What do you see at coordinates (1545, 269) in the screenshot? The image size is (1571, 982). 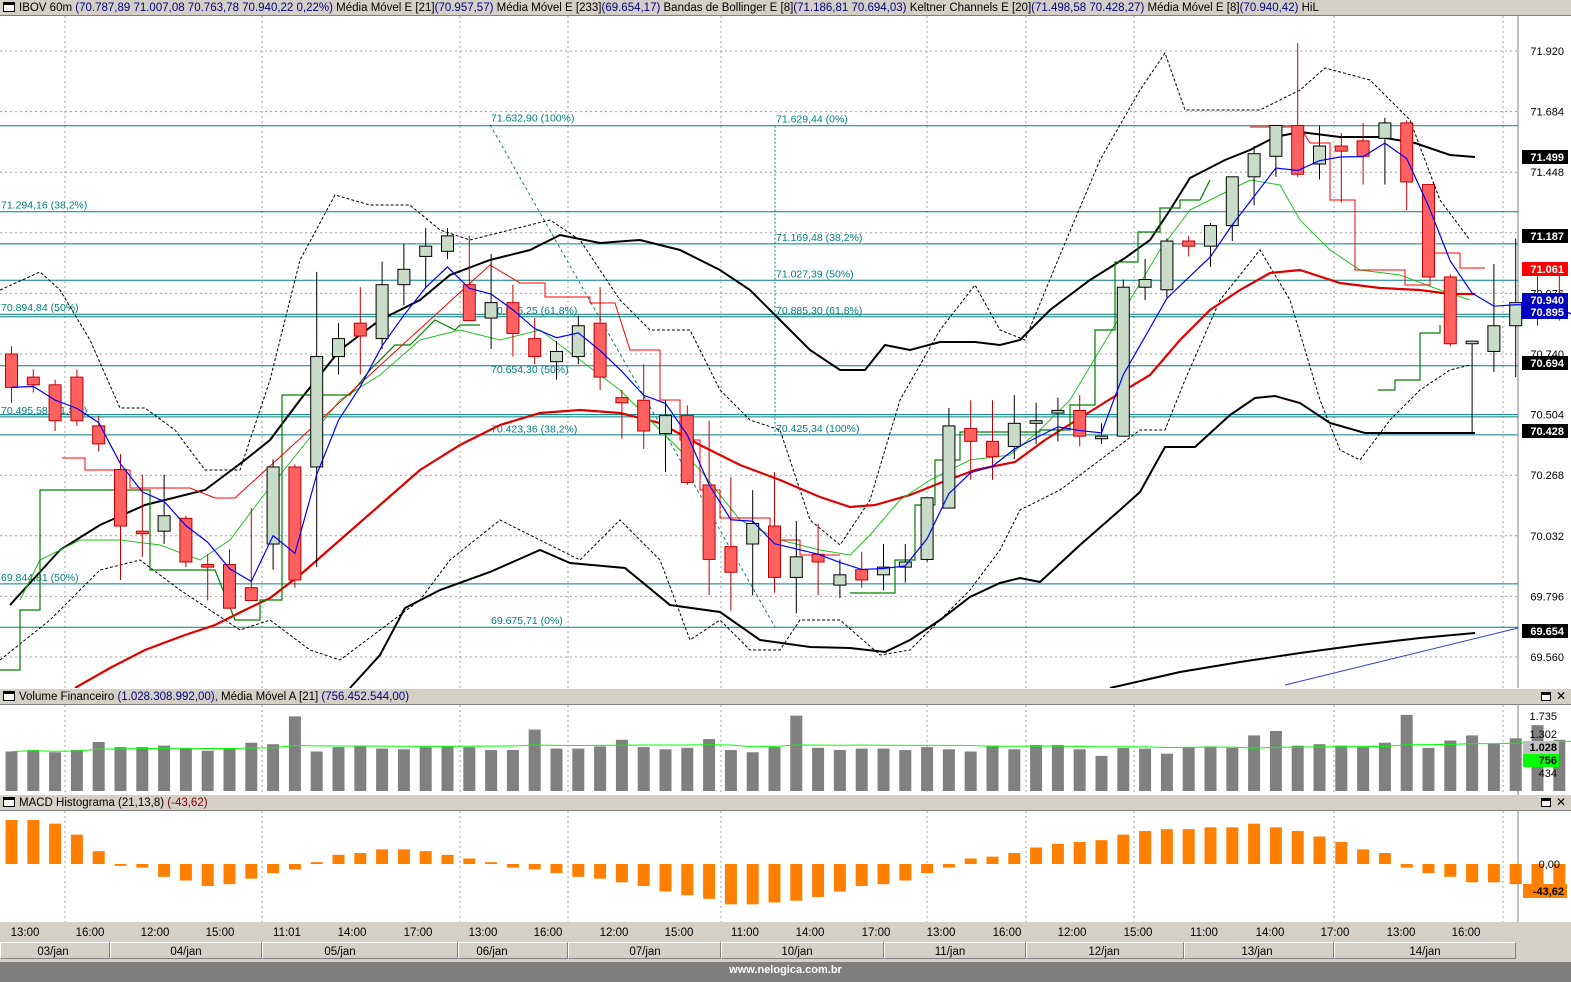 I see `price-tag` at bounding box center [1545, 269].